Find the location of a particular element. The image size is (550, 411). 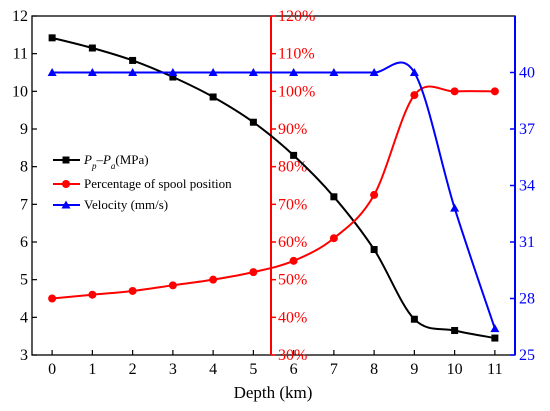

x-tick-label: 9 is located at coordinates (414, 369).